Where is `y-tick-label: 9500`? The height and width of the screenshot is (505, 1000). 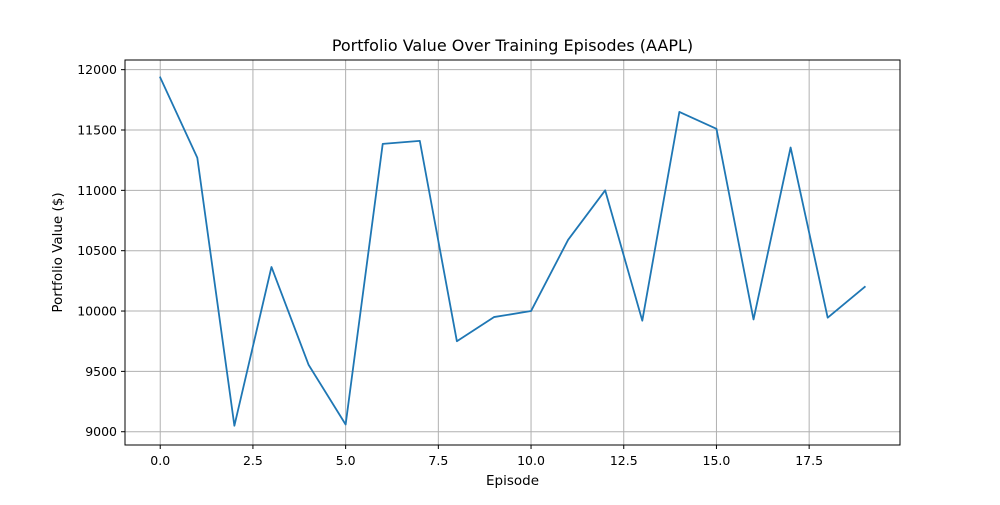
y-tick-label: 9500 is located at coordinates (101, 371).